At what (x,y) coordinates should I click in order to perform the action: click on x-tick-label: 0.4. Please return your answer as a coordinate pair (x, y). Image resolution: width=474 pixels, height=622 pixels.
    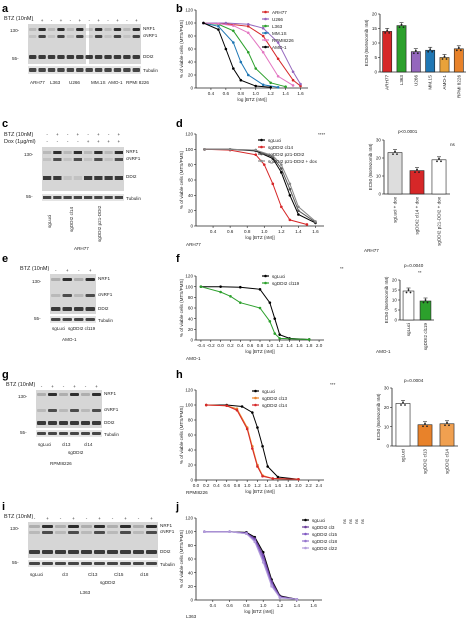
    Looking at the image, I should click on (216, 485).